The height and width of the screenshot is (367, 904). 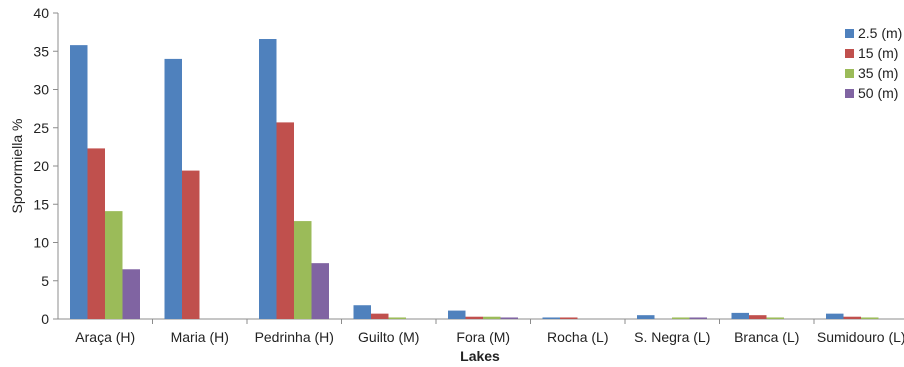 I want to click on legend-label: 35 (m), so click(x=878, y=73).